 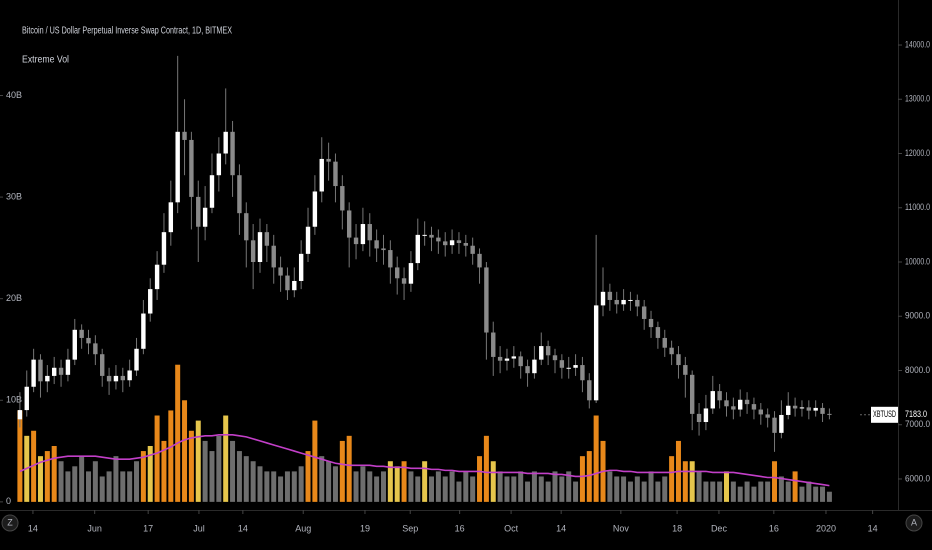 What do you see at coordinates (14, 196) in the screenshot?
I see `volume-tick-label: 30B` at bounding box center [14, 196].